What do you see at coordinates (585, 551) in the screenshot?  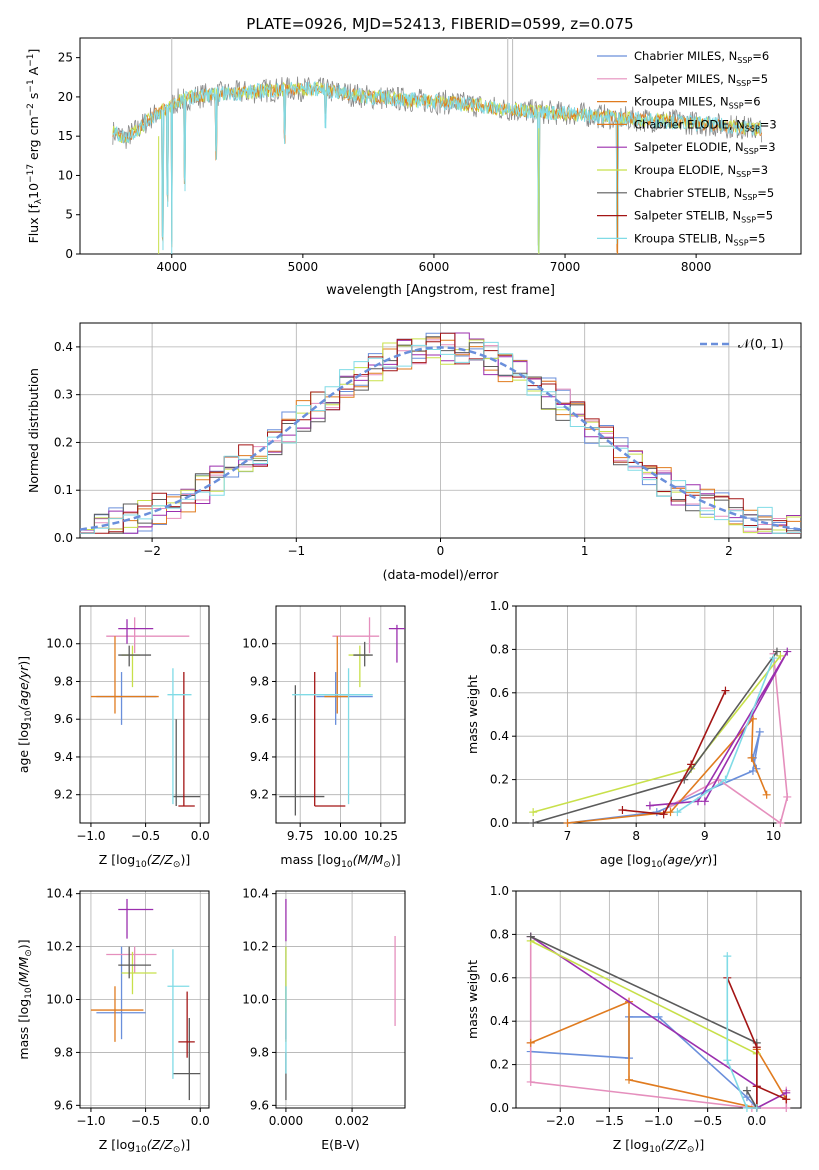 I see `x-tick-label: 1` at bounding box center [585, 551].